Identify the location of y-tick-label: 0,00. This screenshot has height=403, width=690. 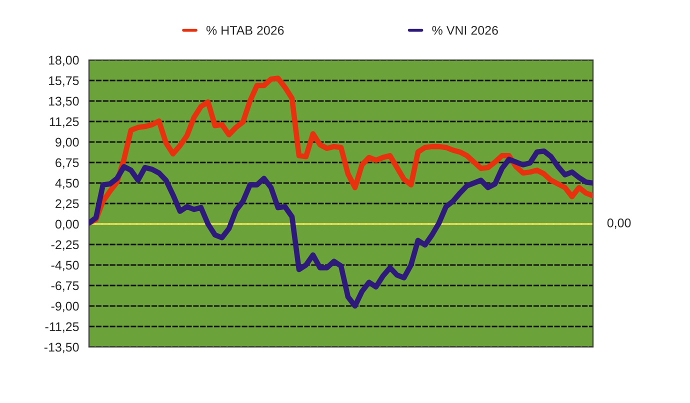
(67, 225).